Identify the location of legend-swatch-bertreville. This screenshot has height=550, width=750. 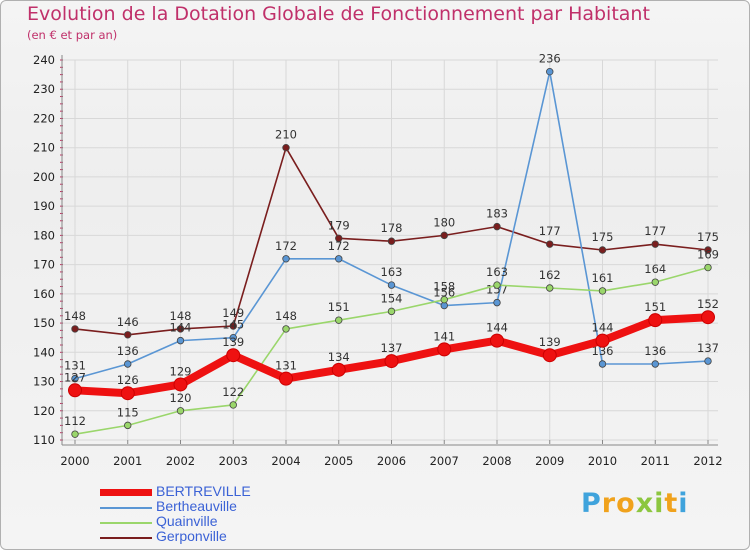
(126, 492).